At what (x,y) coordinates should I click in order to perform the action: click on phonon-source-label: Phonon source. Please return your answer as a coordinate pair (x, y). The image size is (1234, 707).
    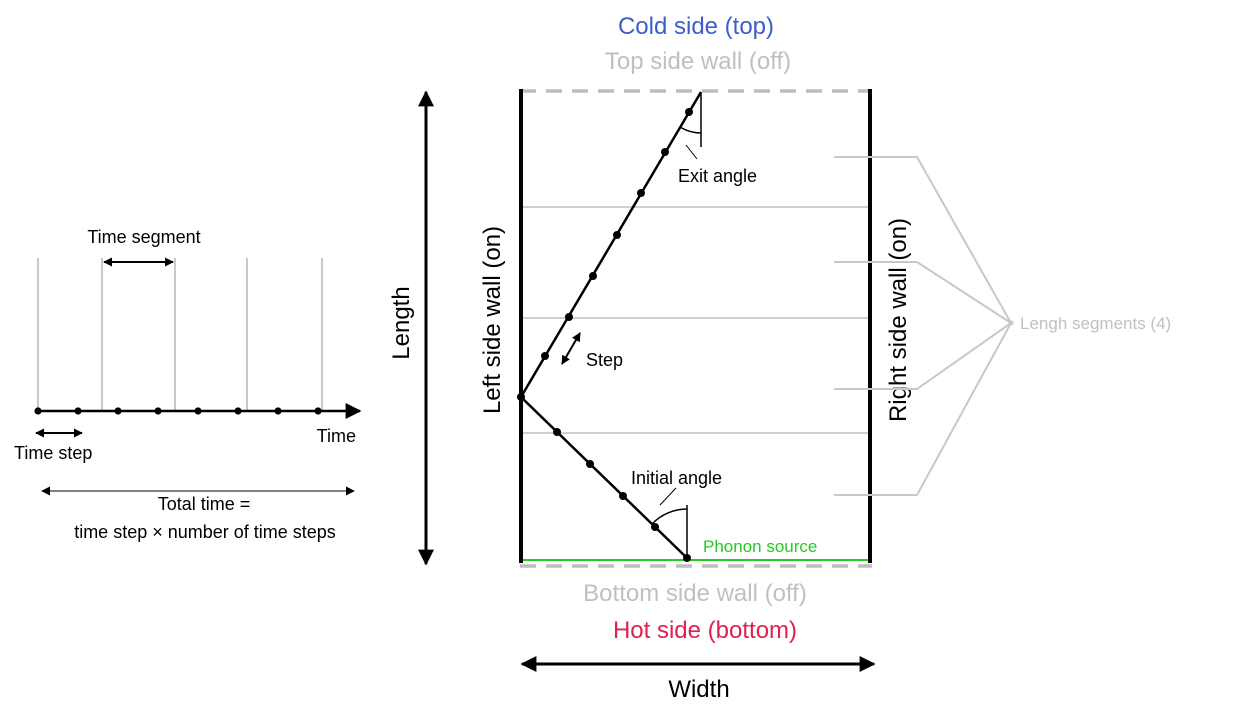
    Looking at the image, I should click on (760, 546).